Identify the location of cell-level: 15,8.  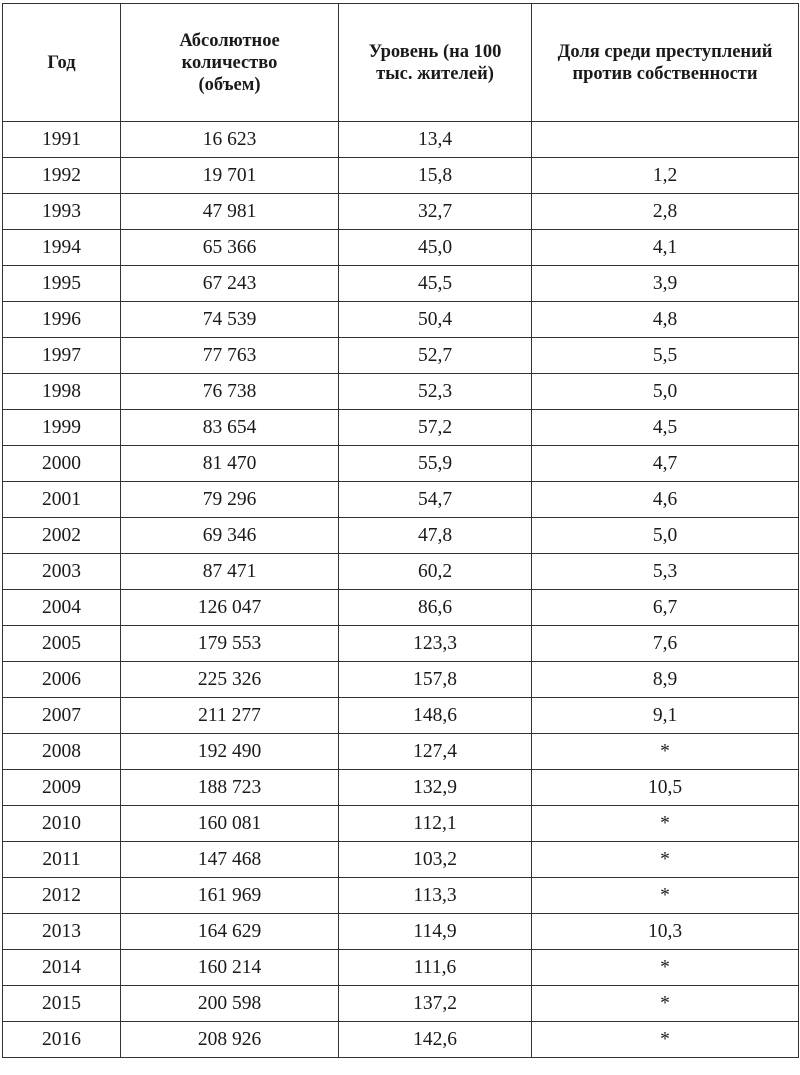
(435, 175).